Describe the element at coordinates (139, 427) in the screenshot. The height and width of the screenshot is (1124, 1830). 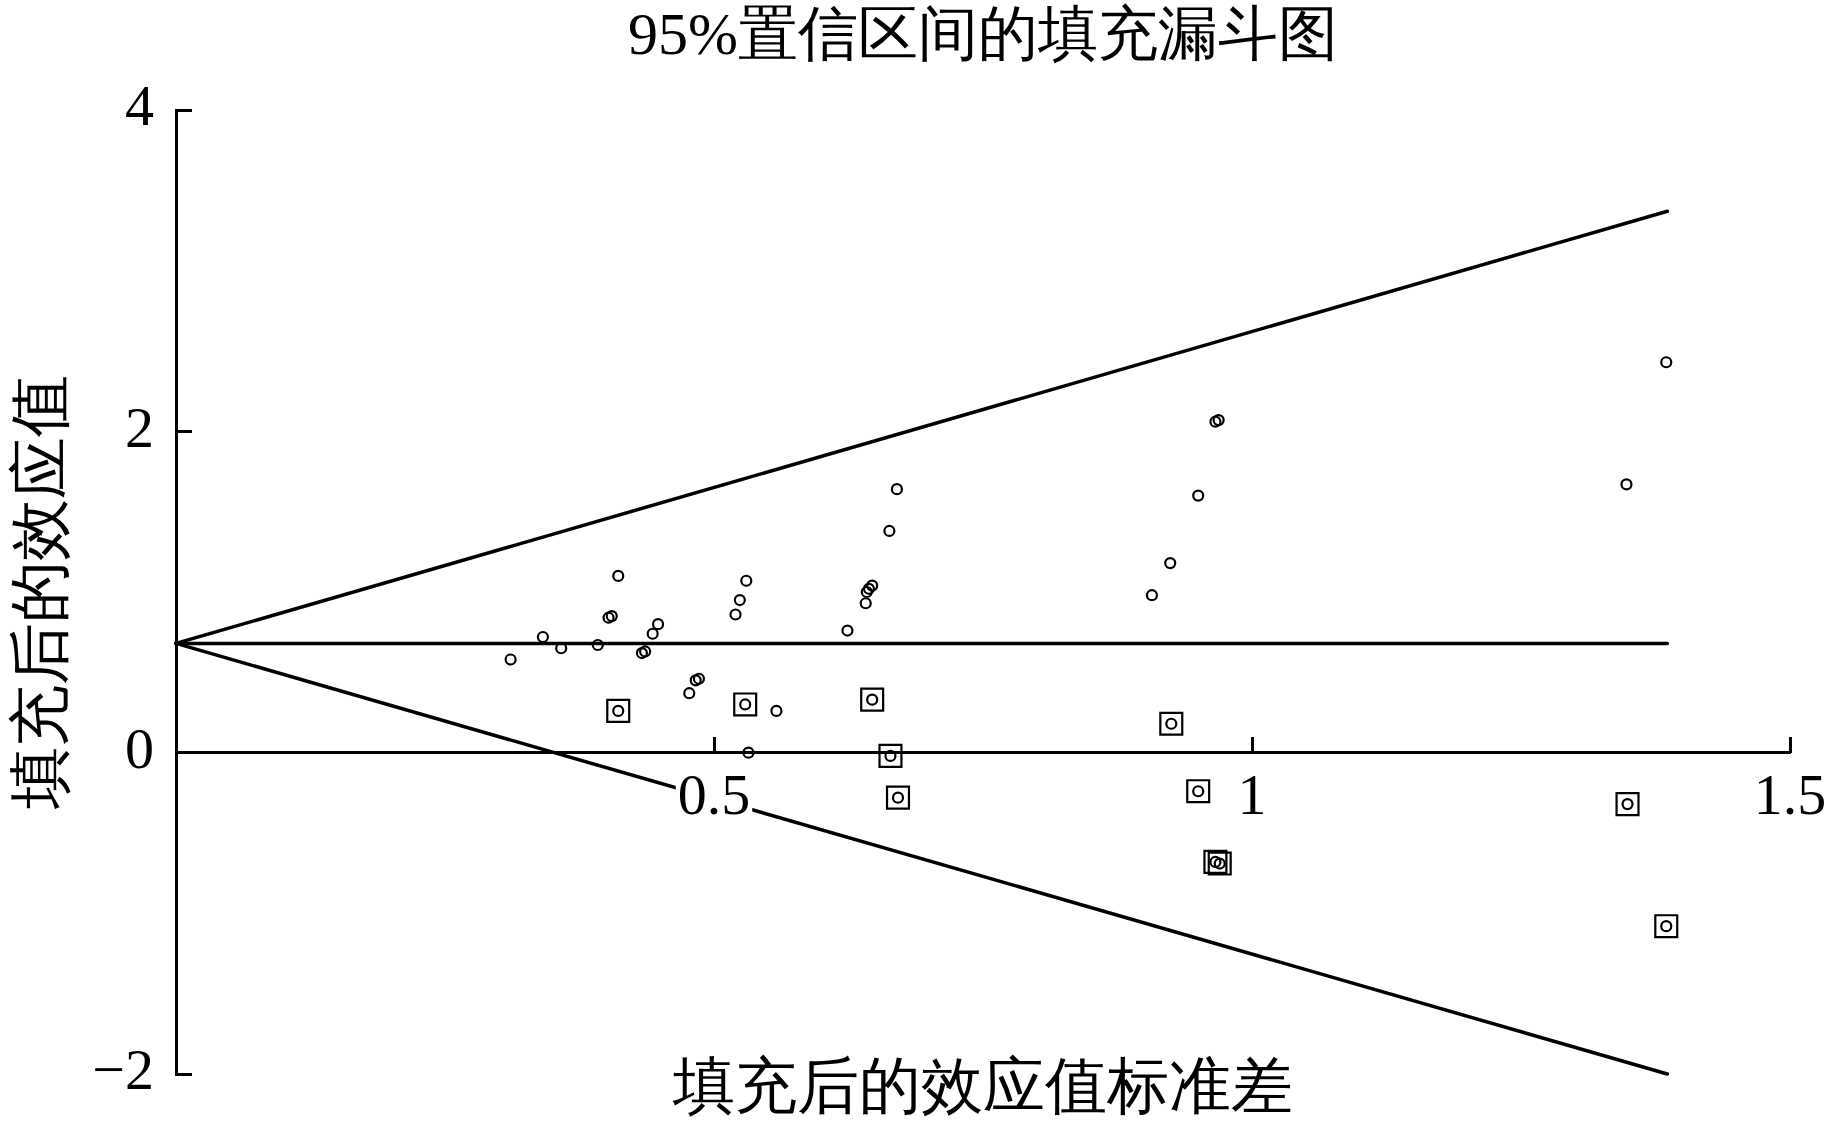
I see `y-tick-label: 2` at that location.